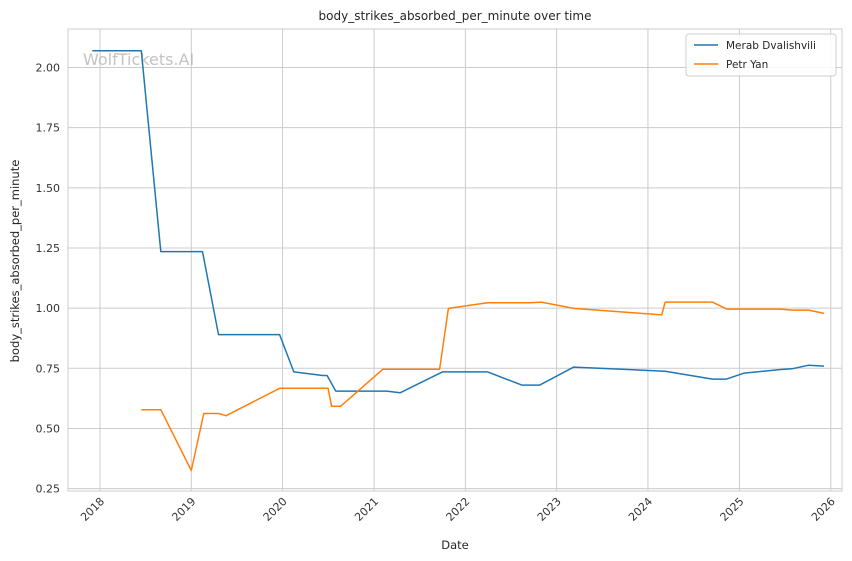 The width and height of the screenshot is (852, 561). I want to click on y-tick-label: 1.50, so click(48, 188).